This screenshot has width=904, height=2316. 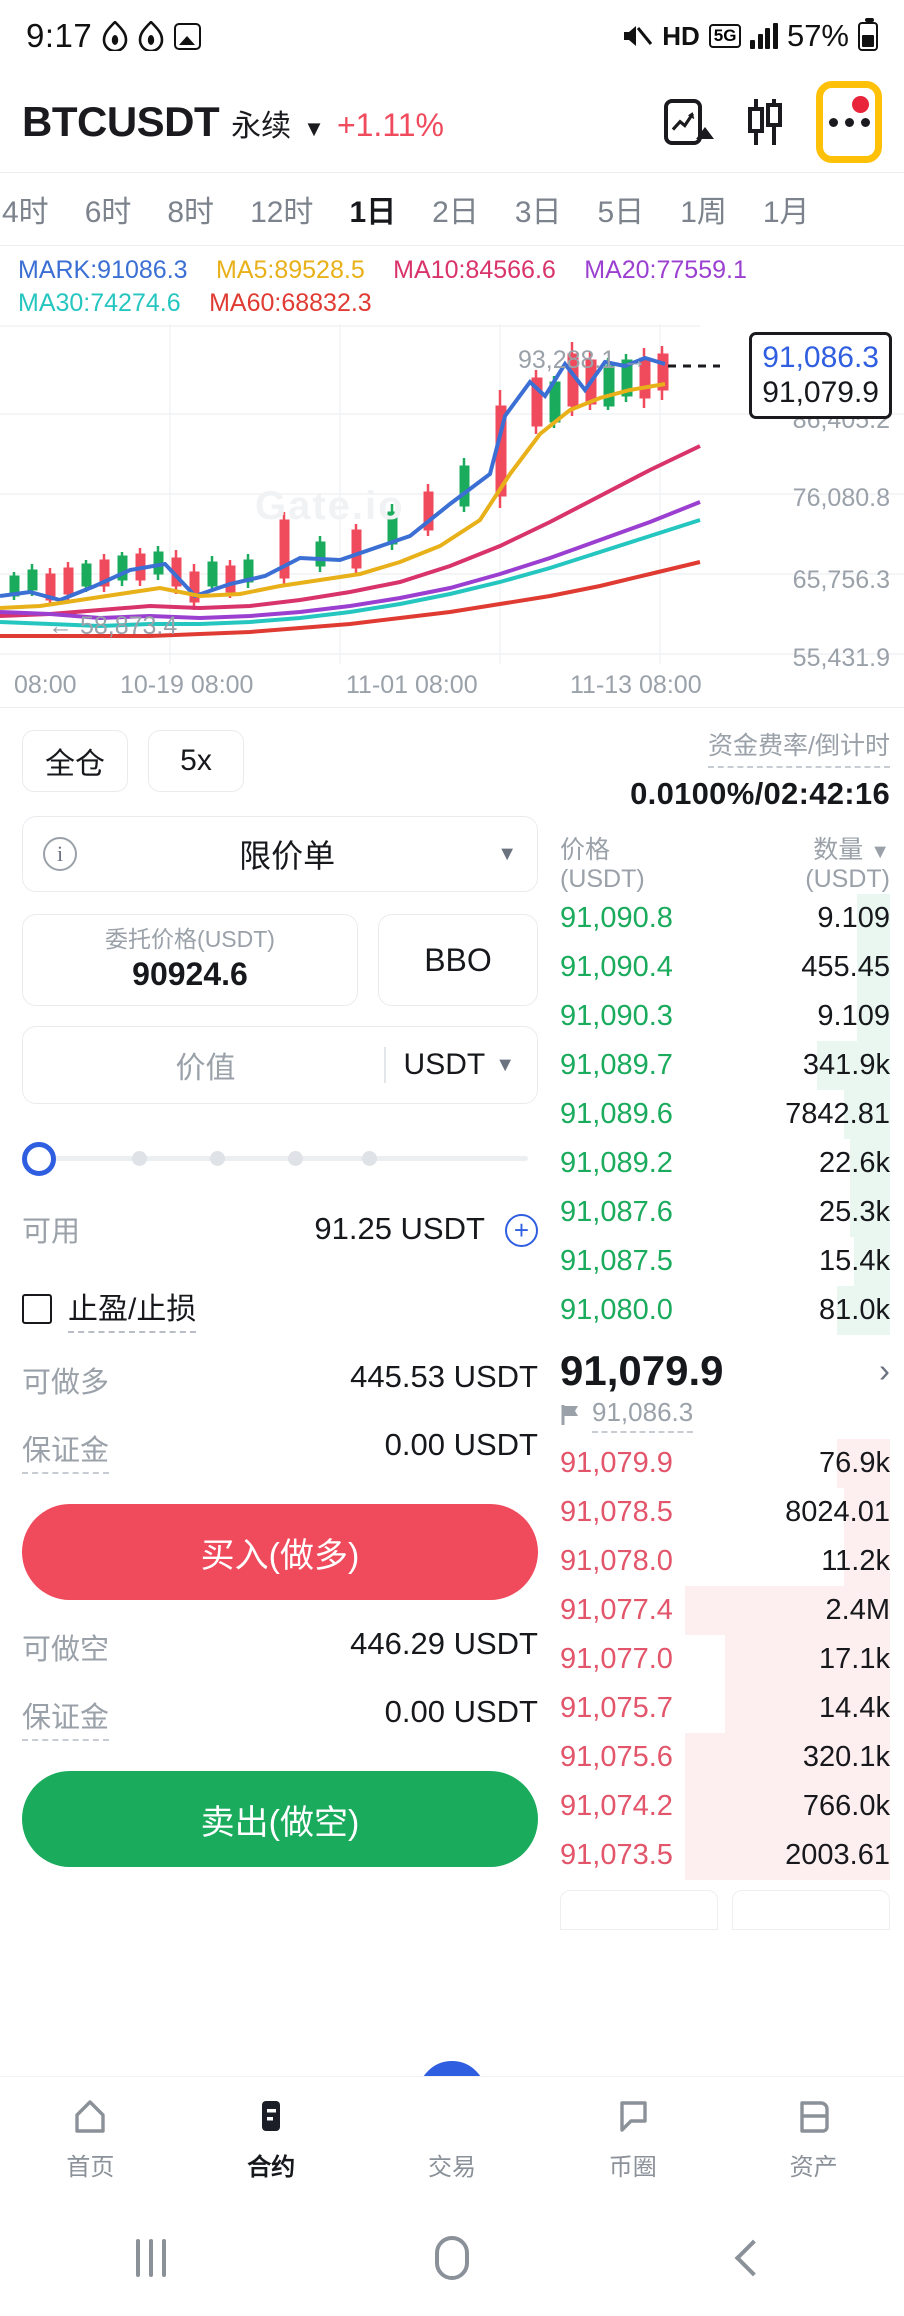 What do you see at coordinates (452, 122) in the screenshot?
I see `app-header: BTCUSDT 永续 ▼ +1.11%` at bounding box center [452, 122].